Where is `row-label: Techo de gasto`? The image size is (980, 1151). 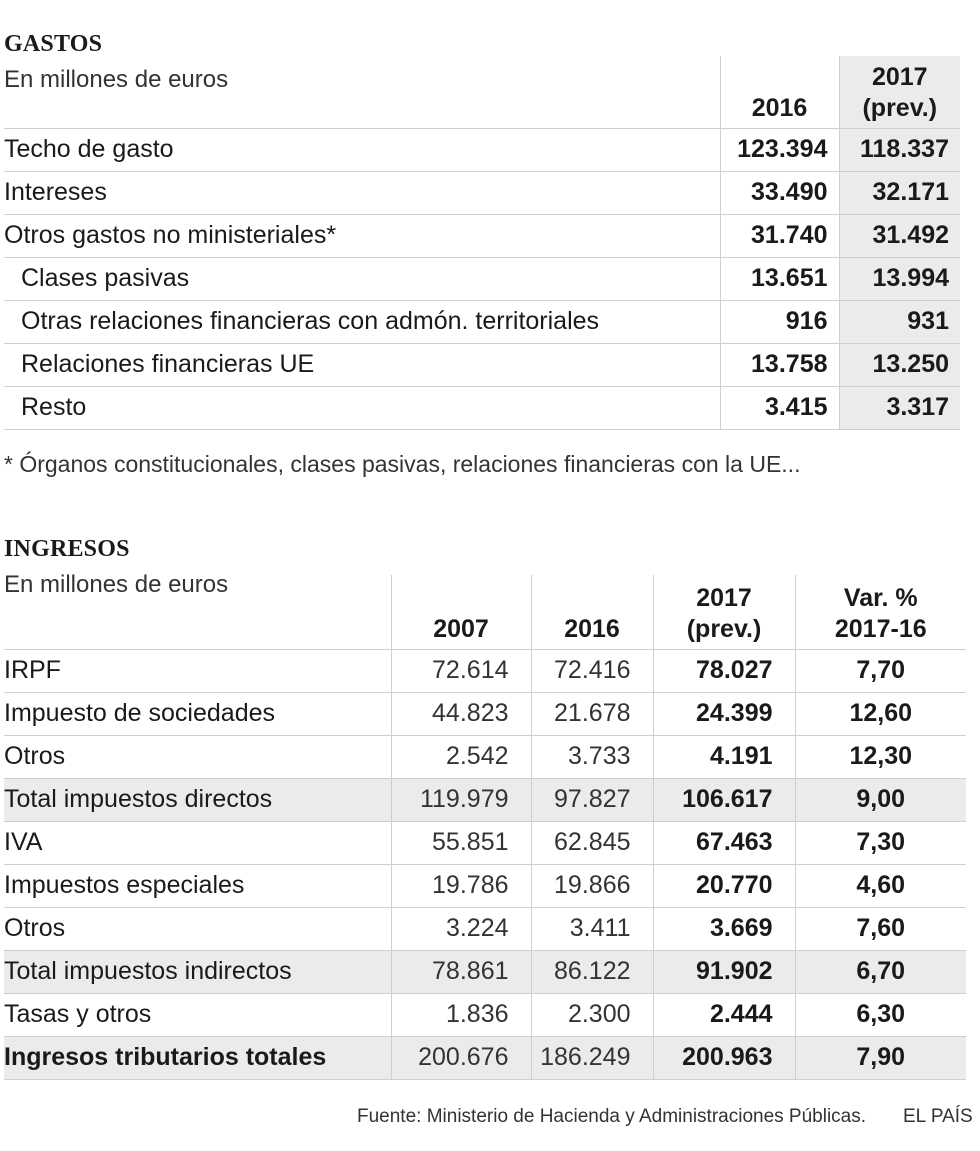
row-label: Techo de gasto is located at coordinates (362, 150).